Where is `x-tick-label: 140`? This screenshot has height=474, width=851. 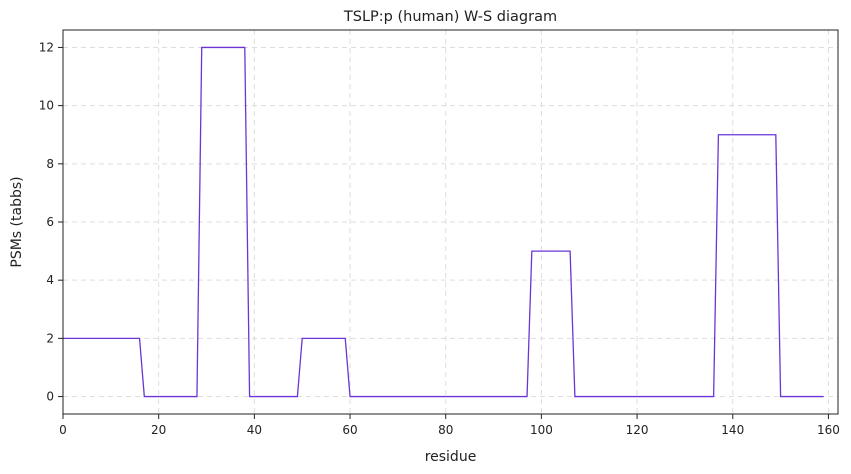
x-tick-label: 140 is located at coordinates (732, 430).